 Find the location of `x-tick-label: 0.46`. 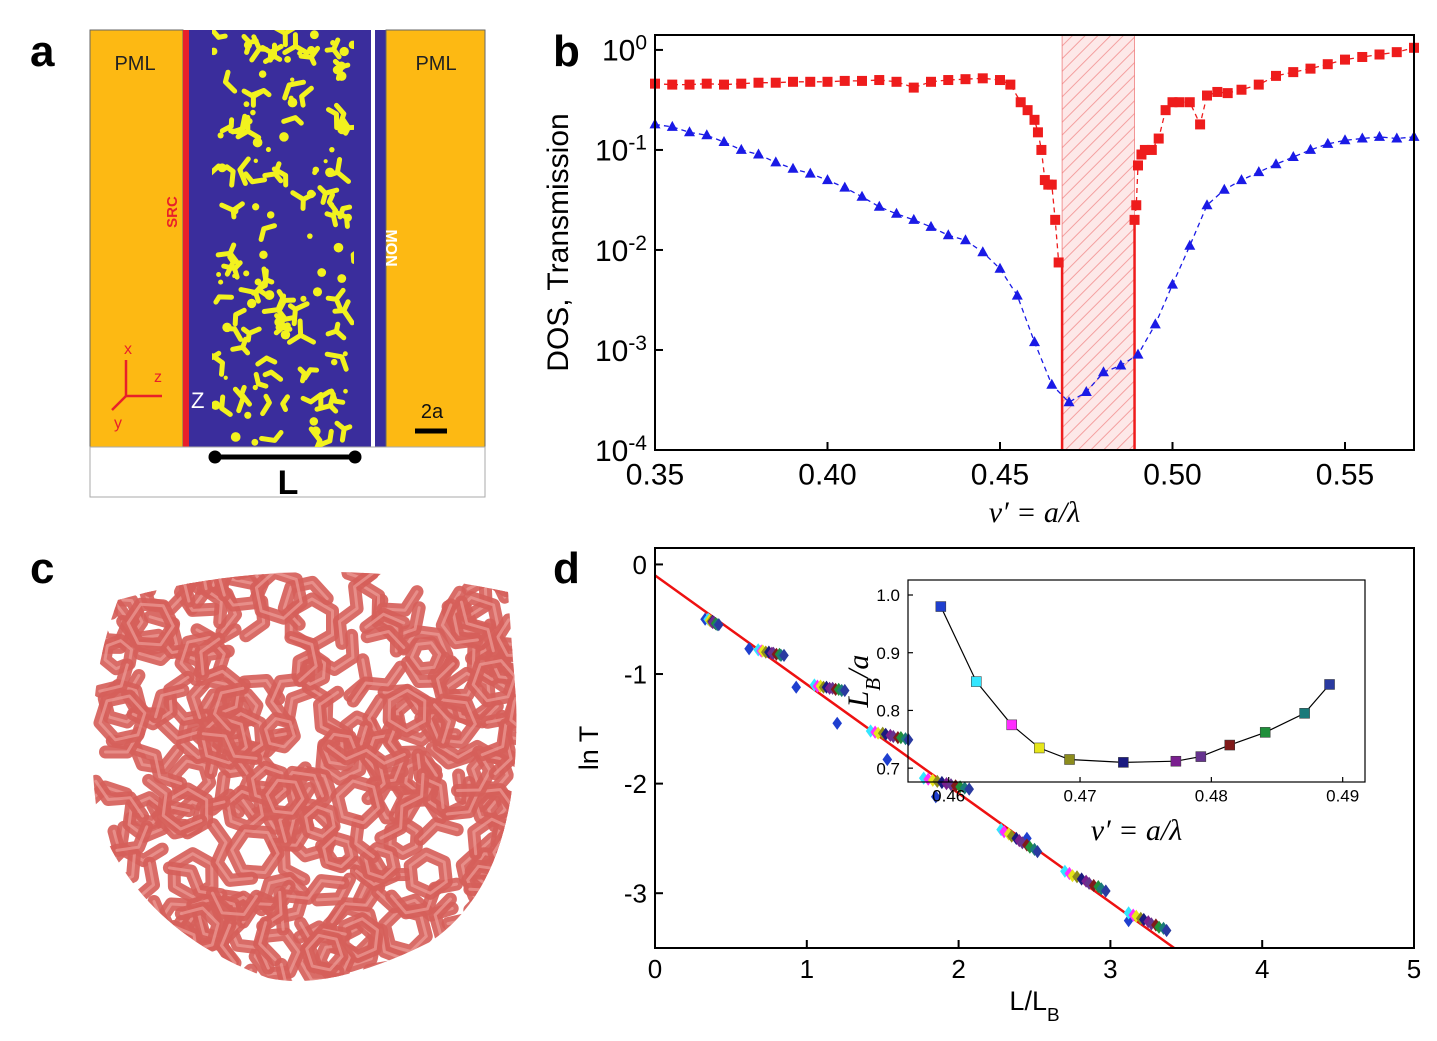

x-tick-label: 0.46 is located at coordinates (948, 796).